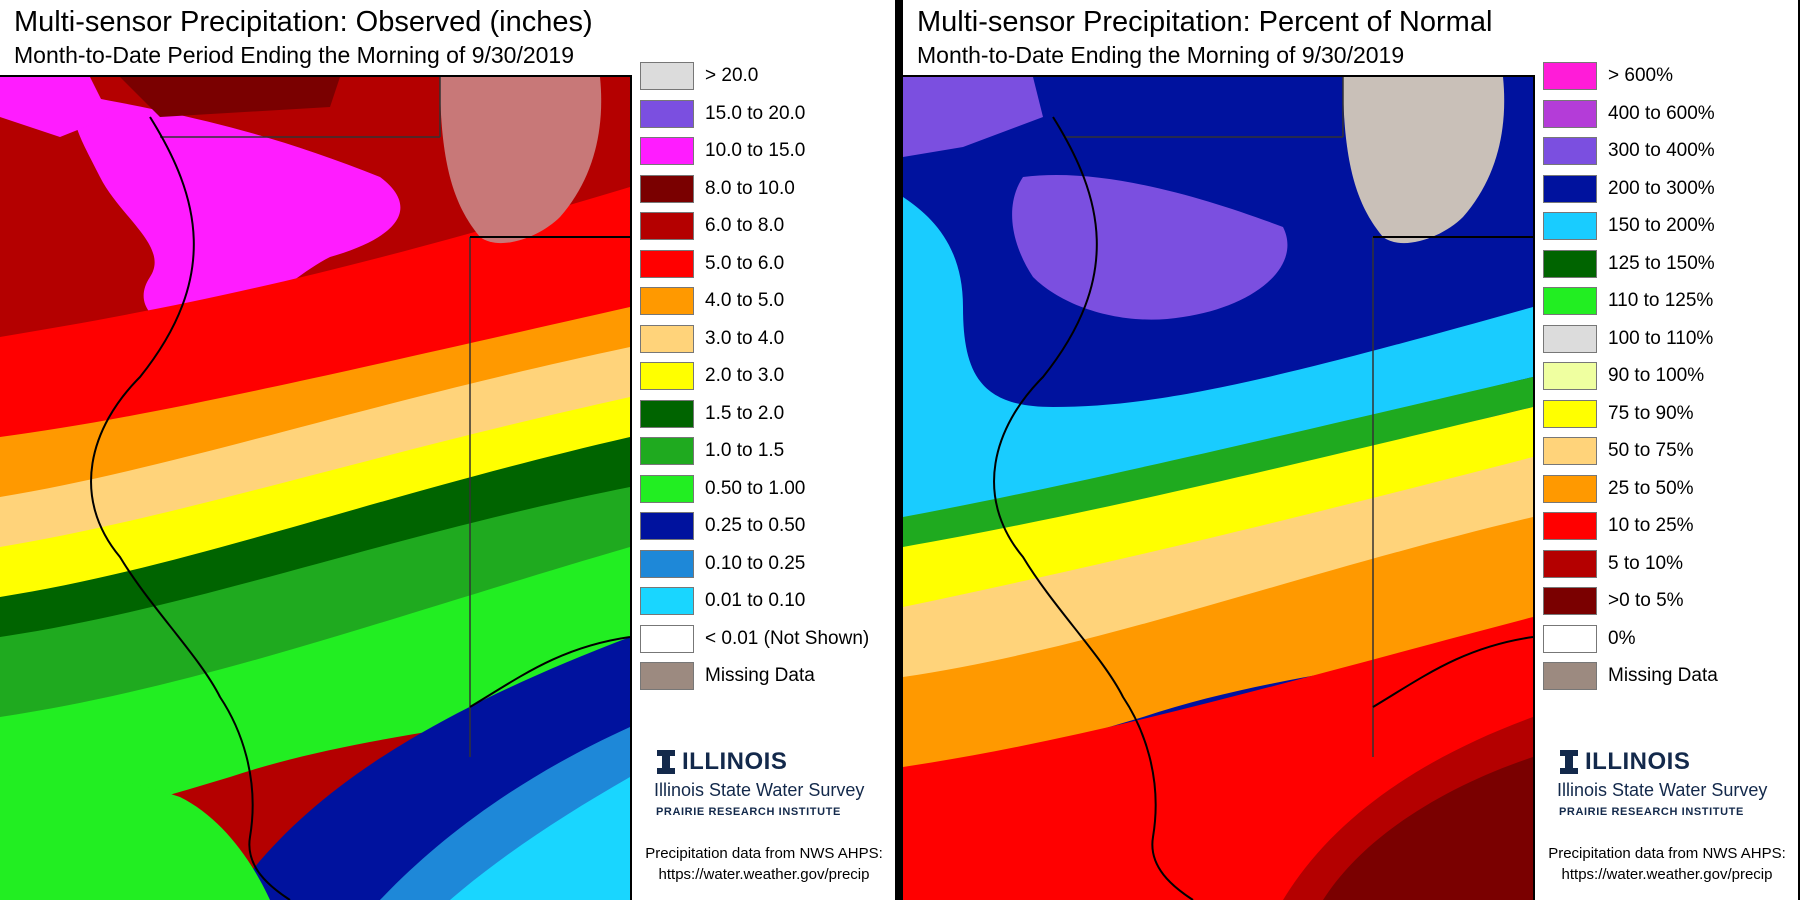 This screenshot has width=1800, height=900. I want to click on legend-label: 75 to 90%, so click(1651, 413).